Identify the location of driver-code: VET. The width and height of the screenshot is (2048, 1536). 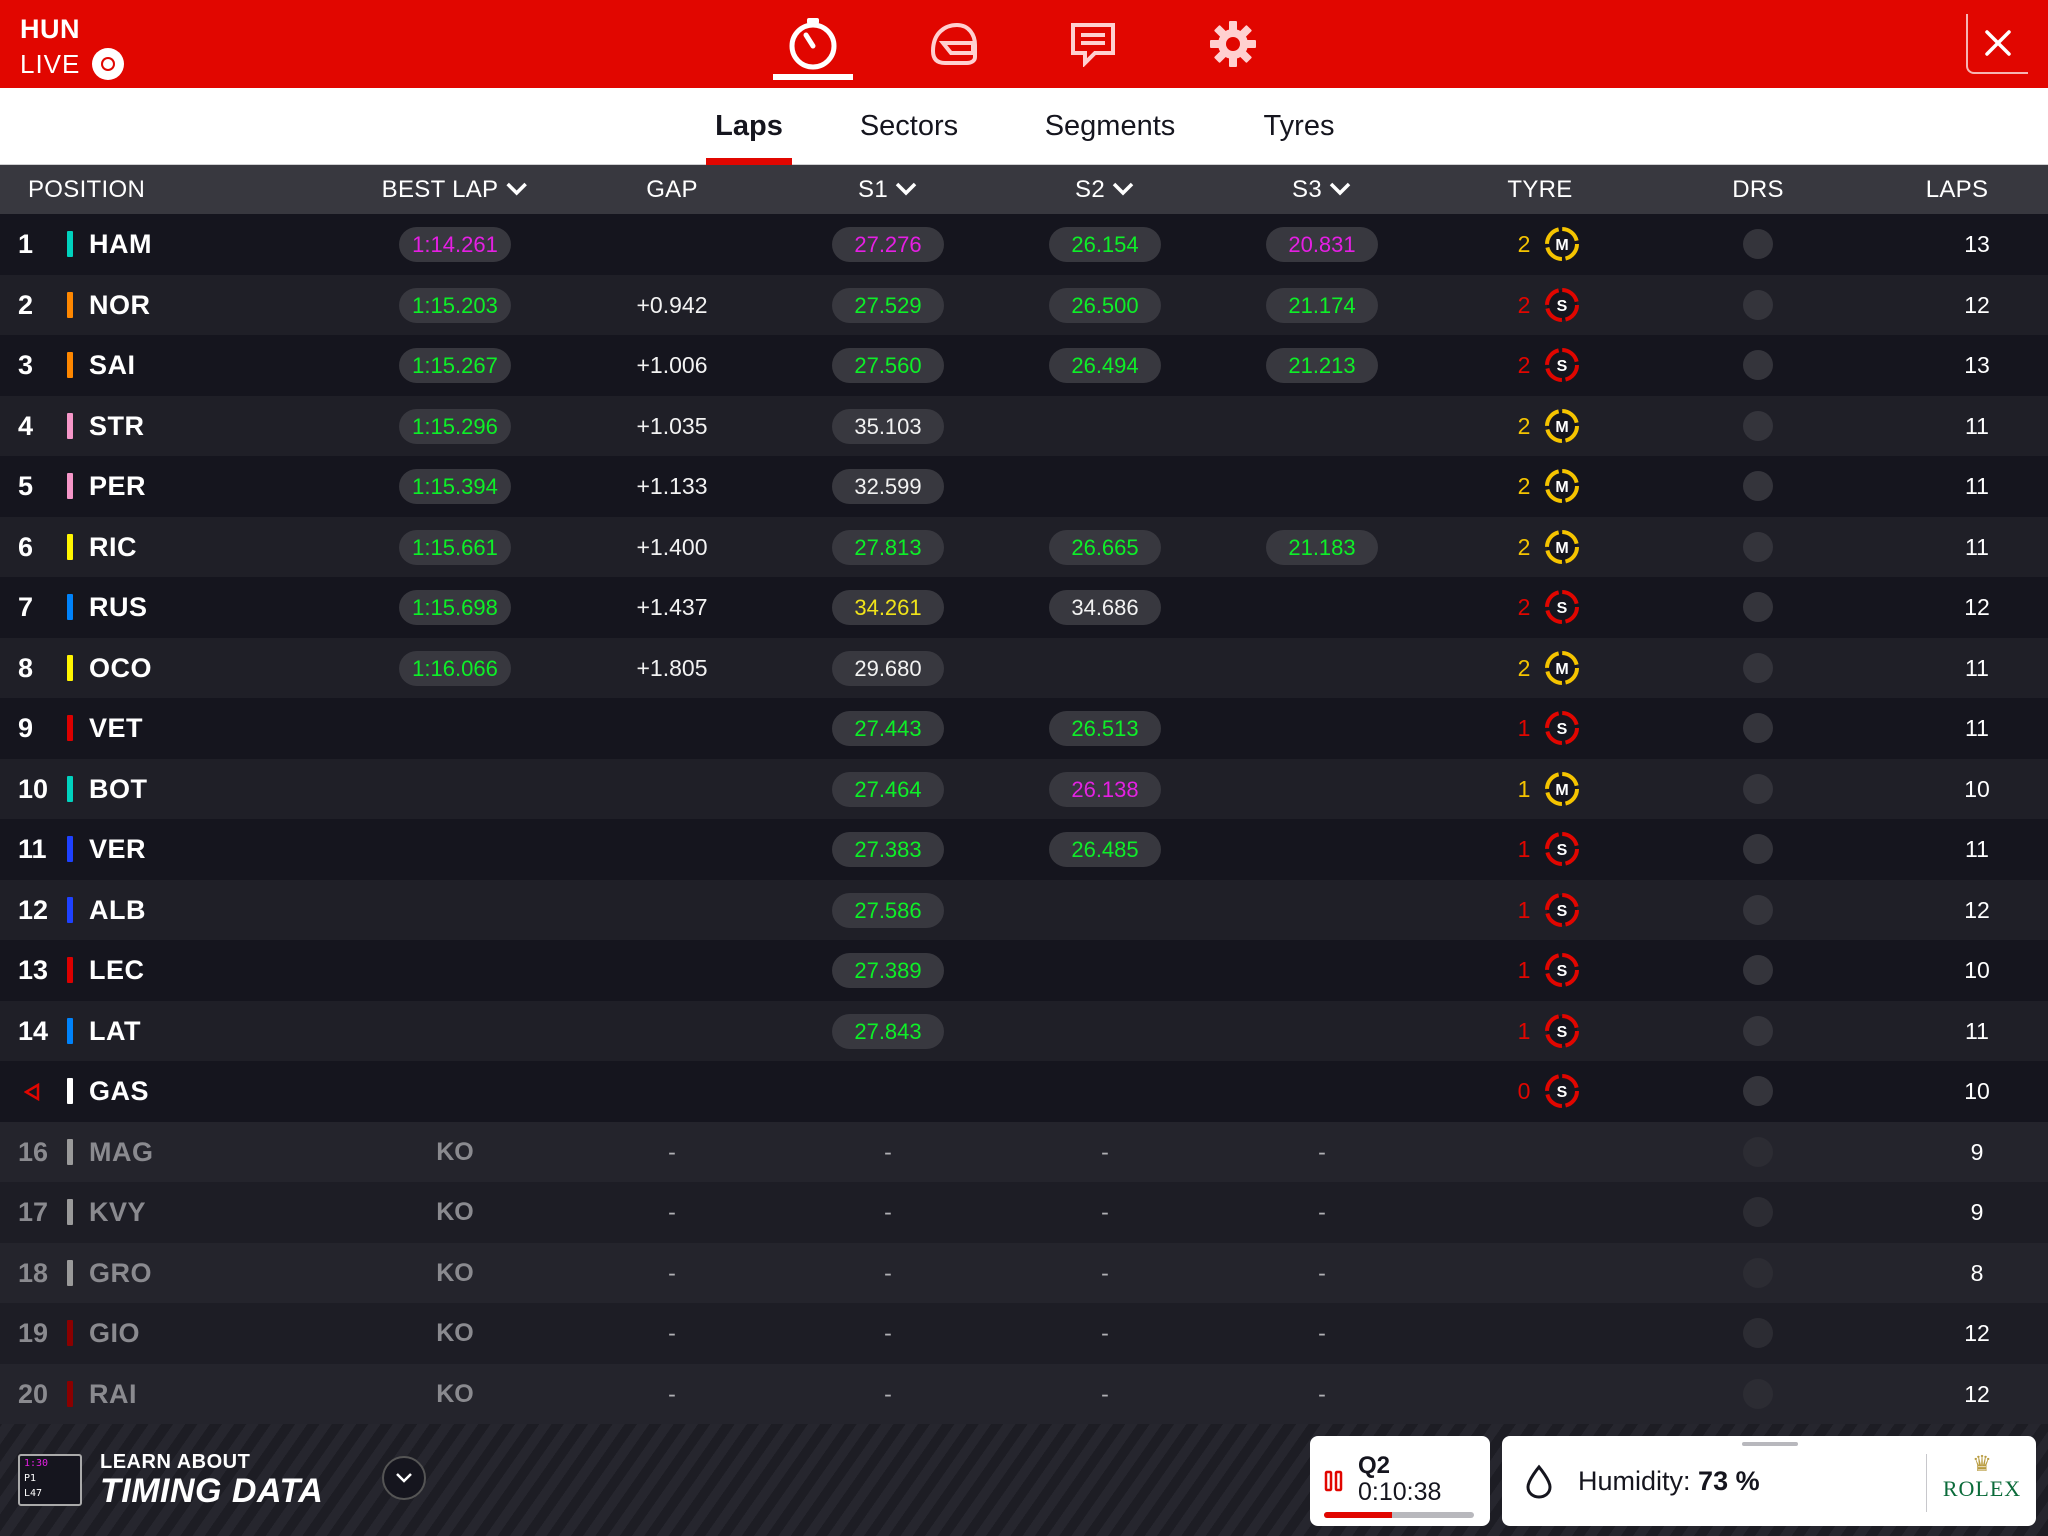
(116, 728).